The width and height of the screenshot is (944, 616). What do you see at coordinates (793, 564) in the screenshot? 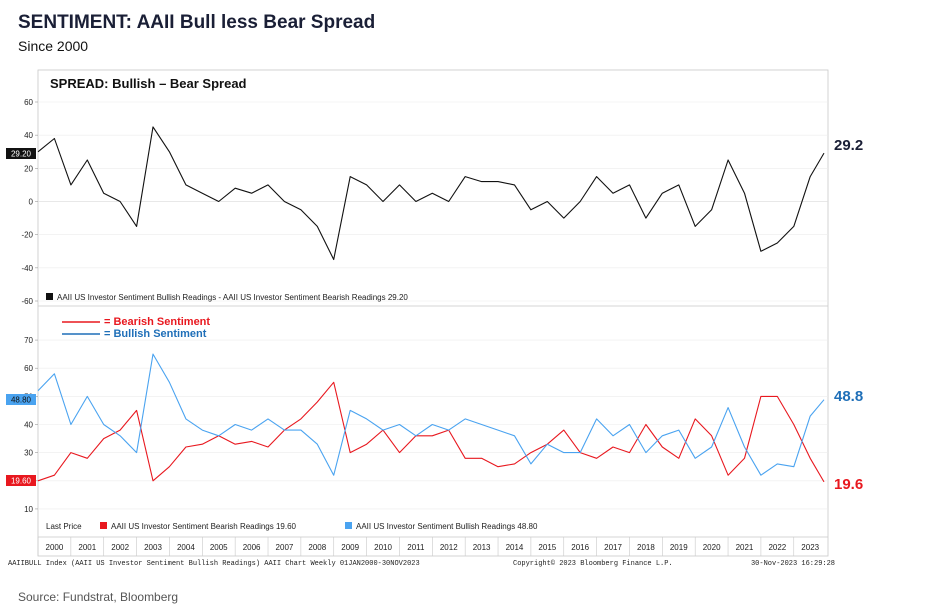
I see `footer-timestamp: 30-Nov-2023 16:29:28` at bounding box center [793, 564].